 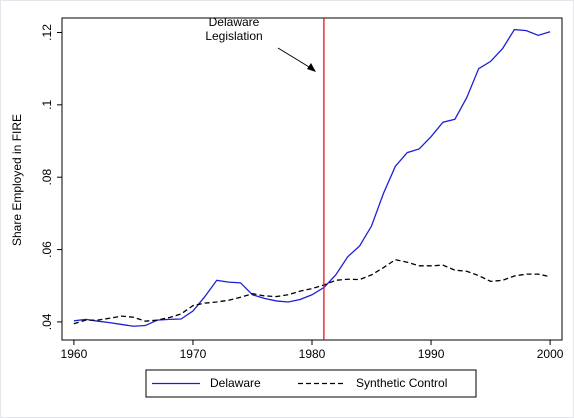 I want to click on annotation-arrowhead, so click(x=311, y=67).